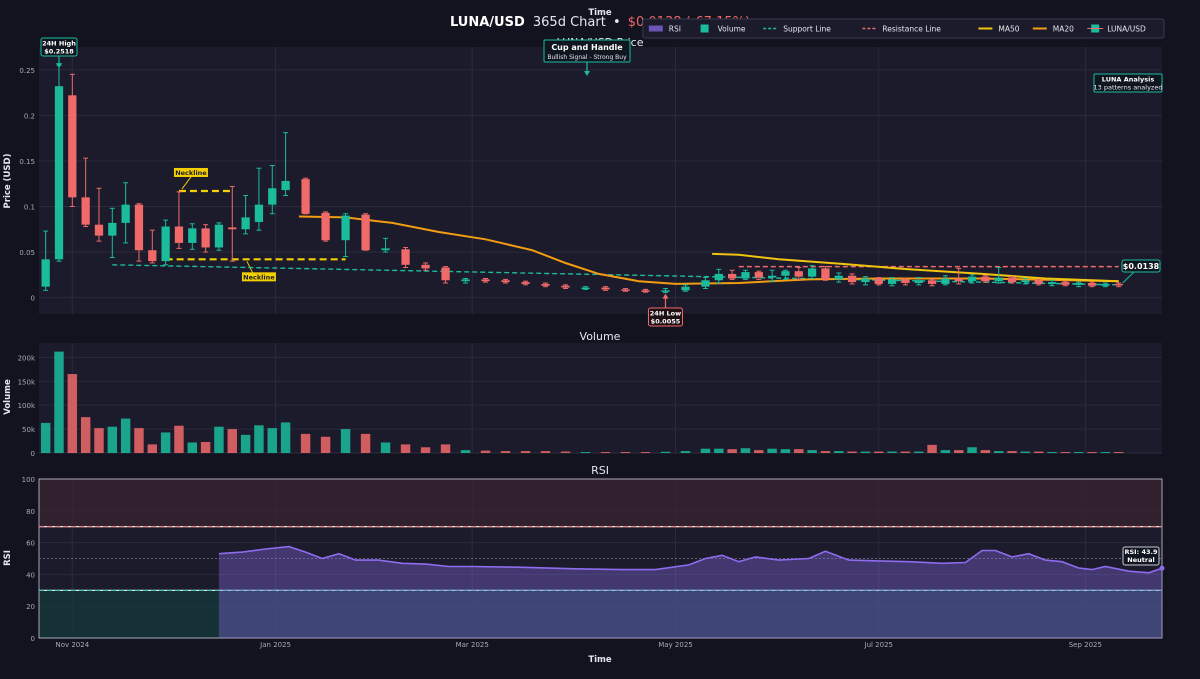 The height and width of the screenshot is (679, 1200). I want to click on pattern-arrowhead, so click(587, 73).